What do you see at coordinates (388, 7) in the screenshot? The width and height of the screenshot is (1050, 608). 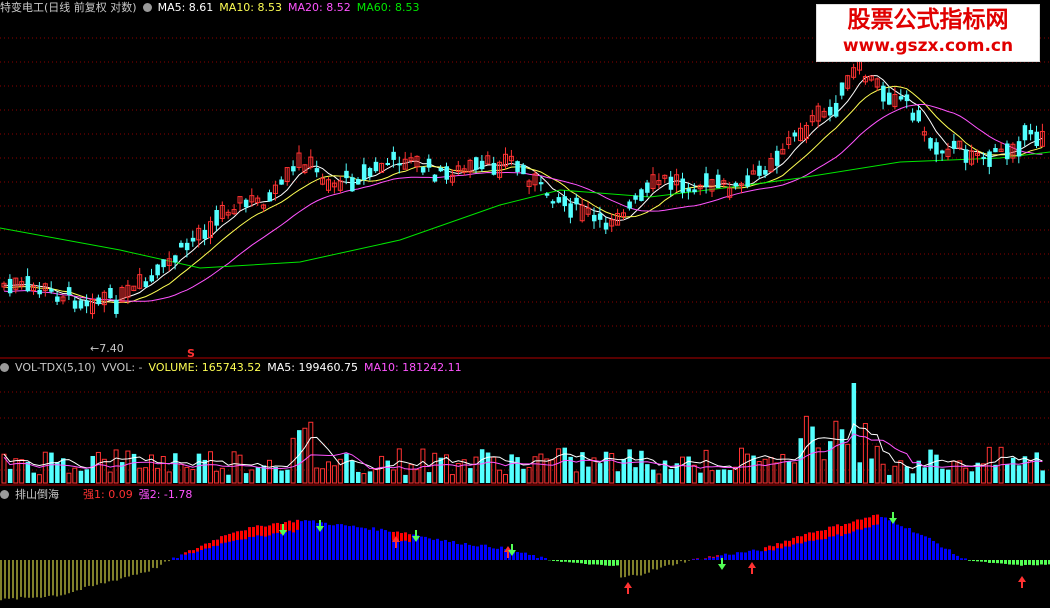 I see `ma60-legend: MA60: 8.53` at bounding box center [388, 7].